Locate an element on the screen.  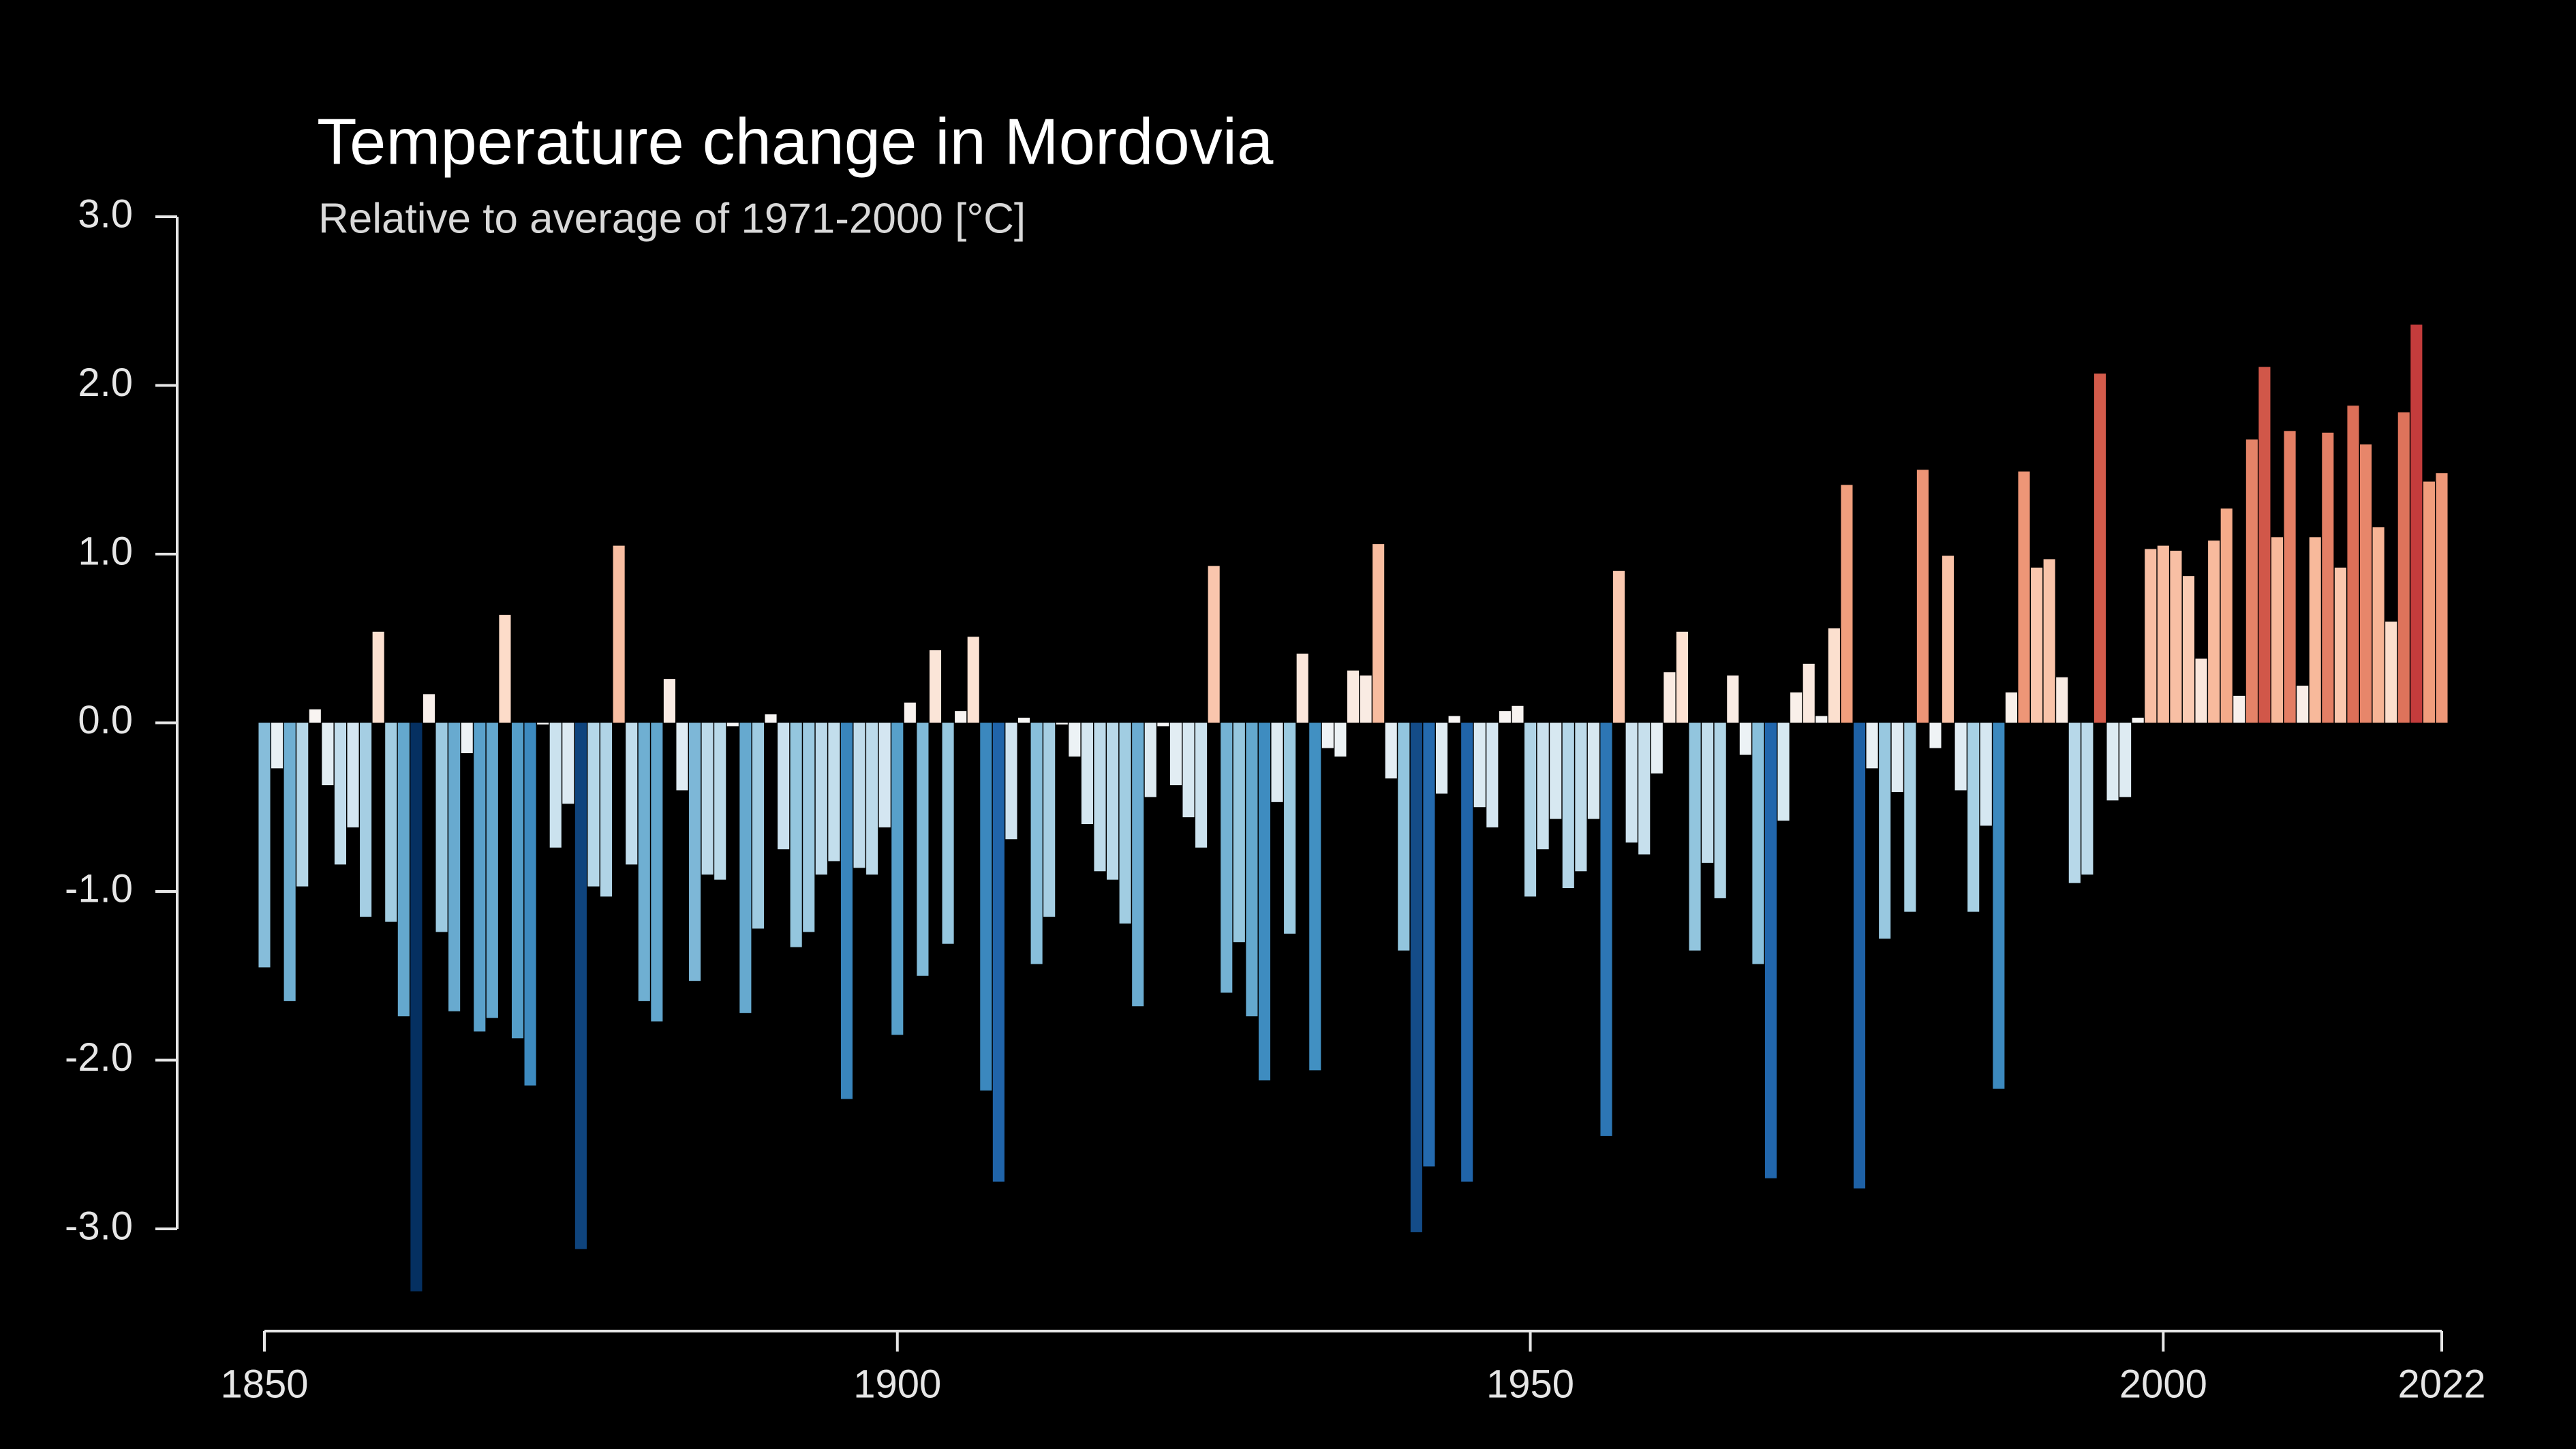
y-tick-label: 0.0 is located at coordinates (105, 720).